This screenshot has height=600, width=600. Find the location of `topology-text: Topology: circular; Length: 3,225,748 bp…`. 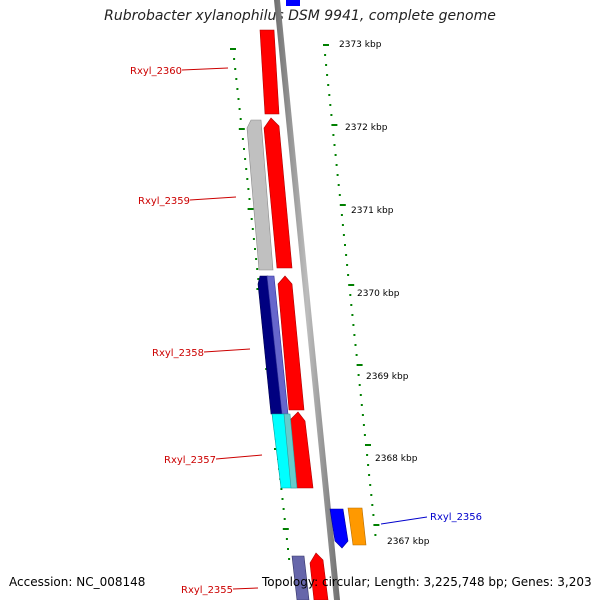

topology-text: Topology: circular; Length: 3,225,748 bp… is located at coordinates (427, 582).